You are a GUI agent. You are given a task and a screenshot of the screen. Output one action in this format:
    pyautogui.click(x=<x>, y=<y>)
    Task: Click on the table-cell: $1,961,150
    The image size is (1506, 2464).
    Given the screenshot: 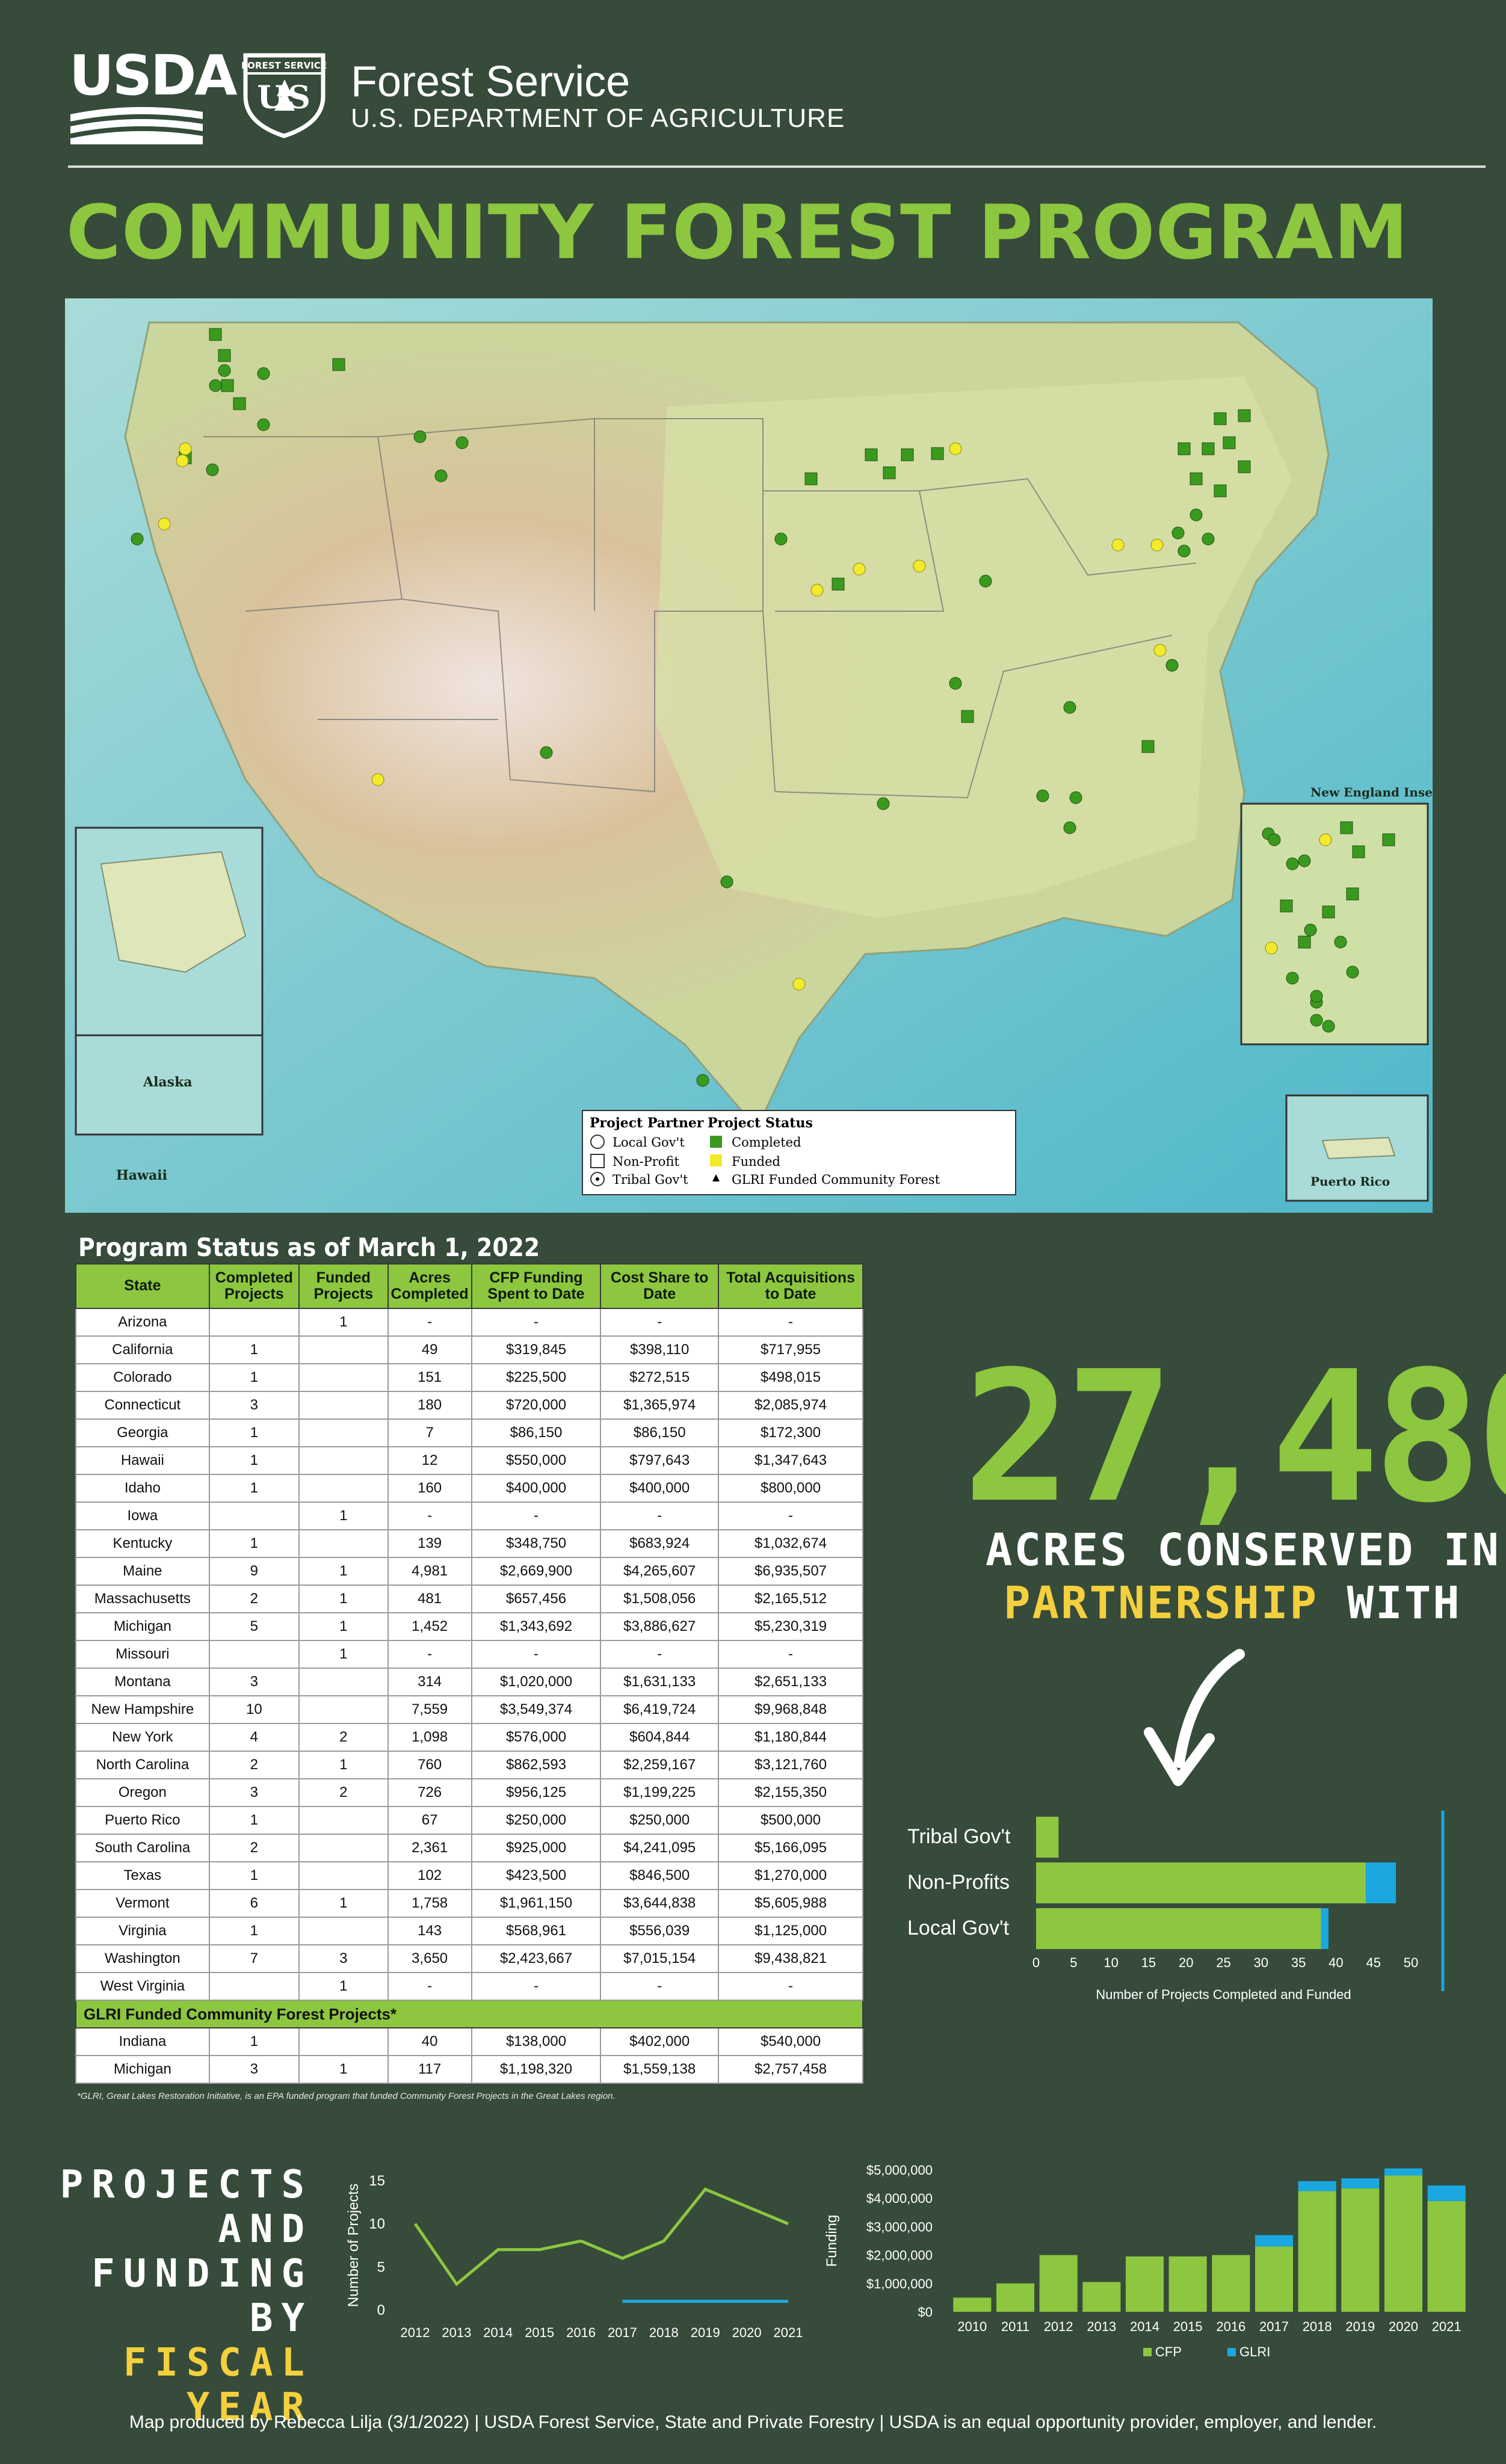 What is the action you would take?
    pyautogui.click(x=536, y=1903)
    